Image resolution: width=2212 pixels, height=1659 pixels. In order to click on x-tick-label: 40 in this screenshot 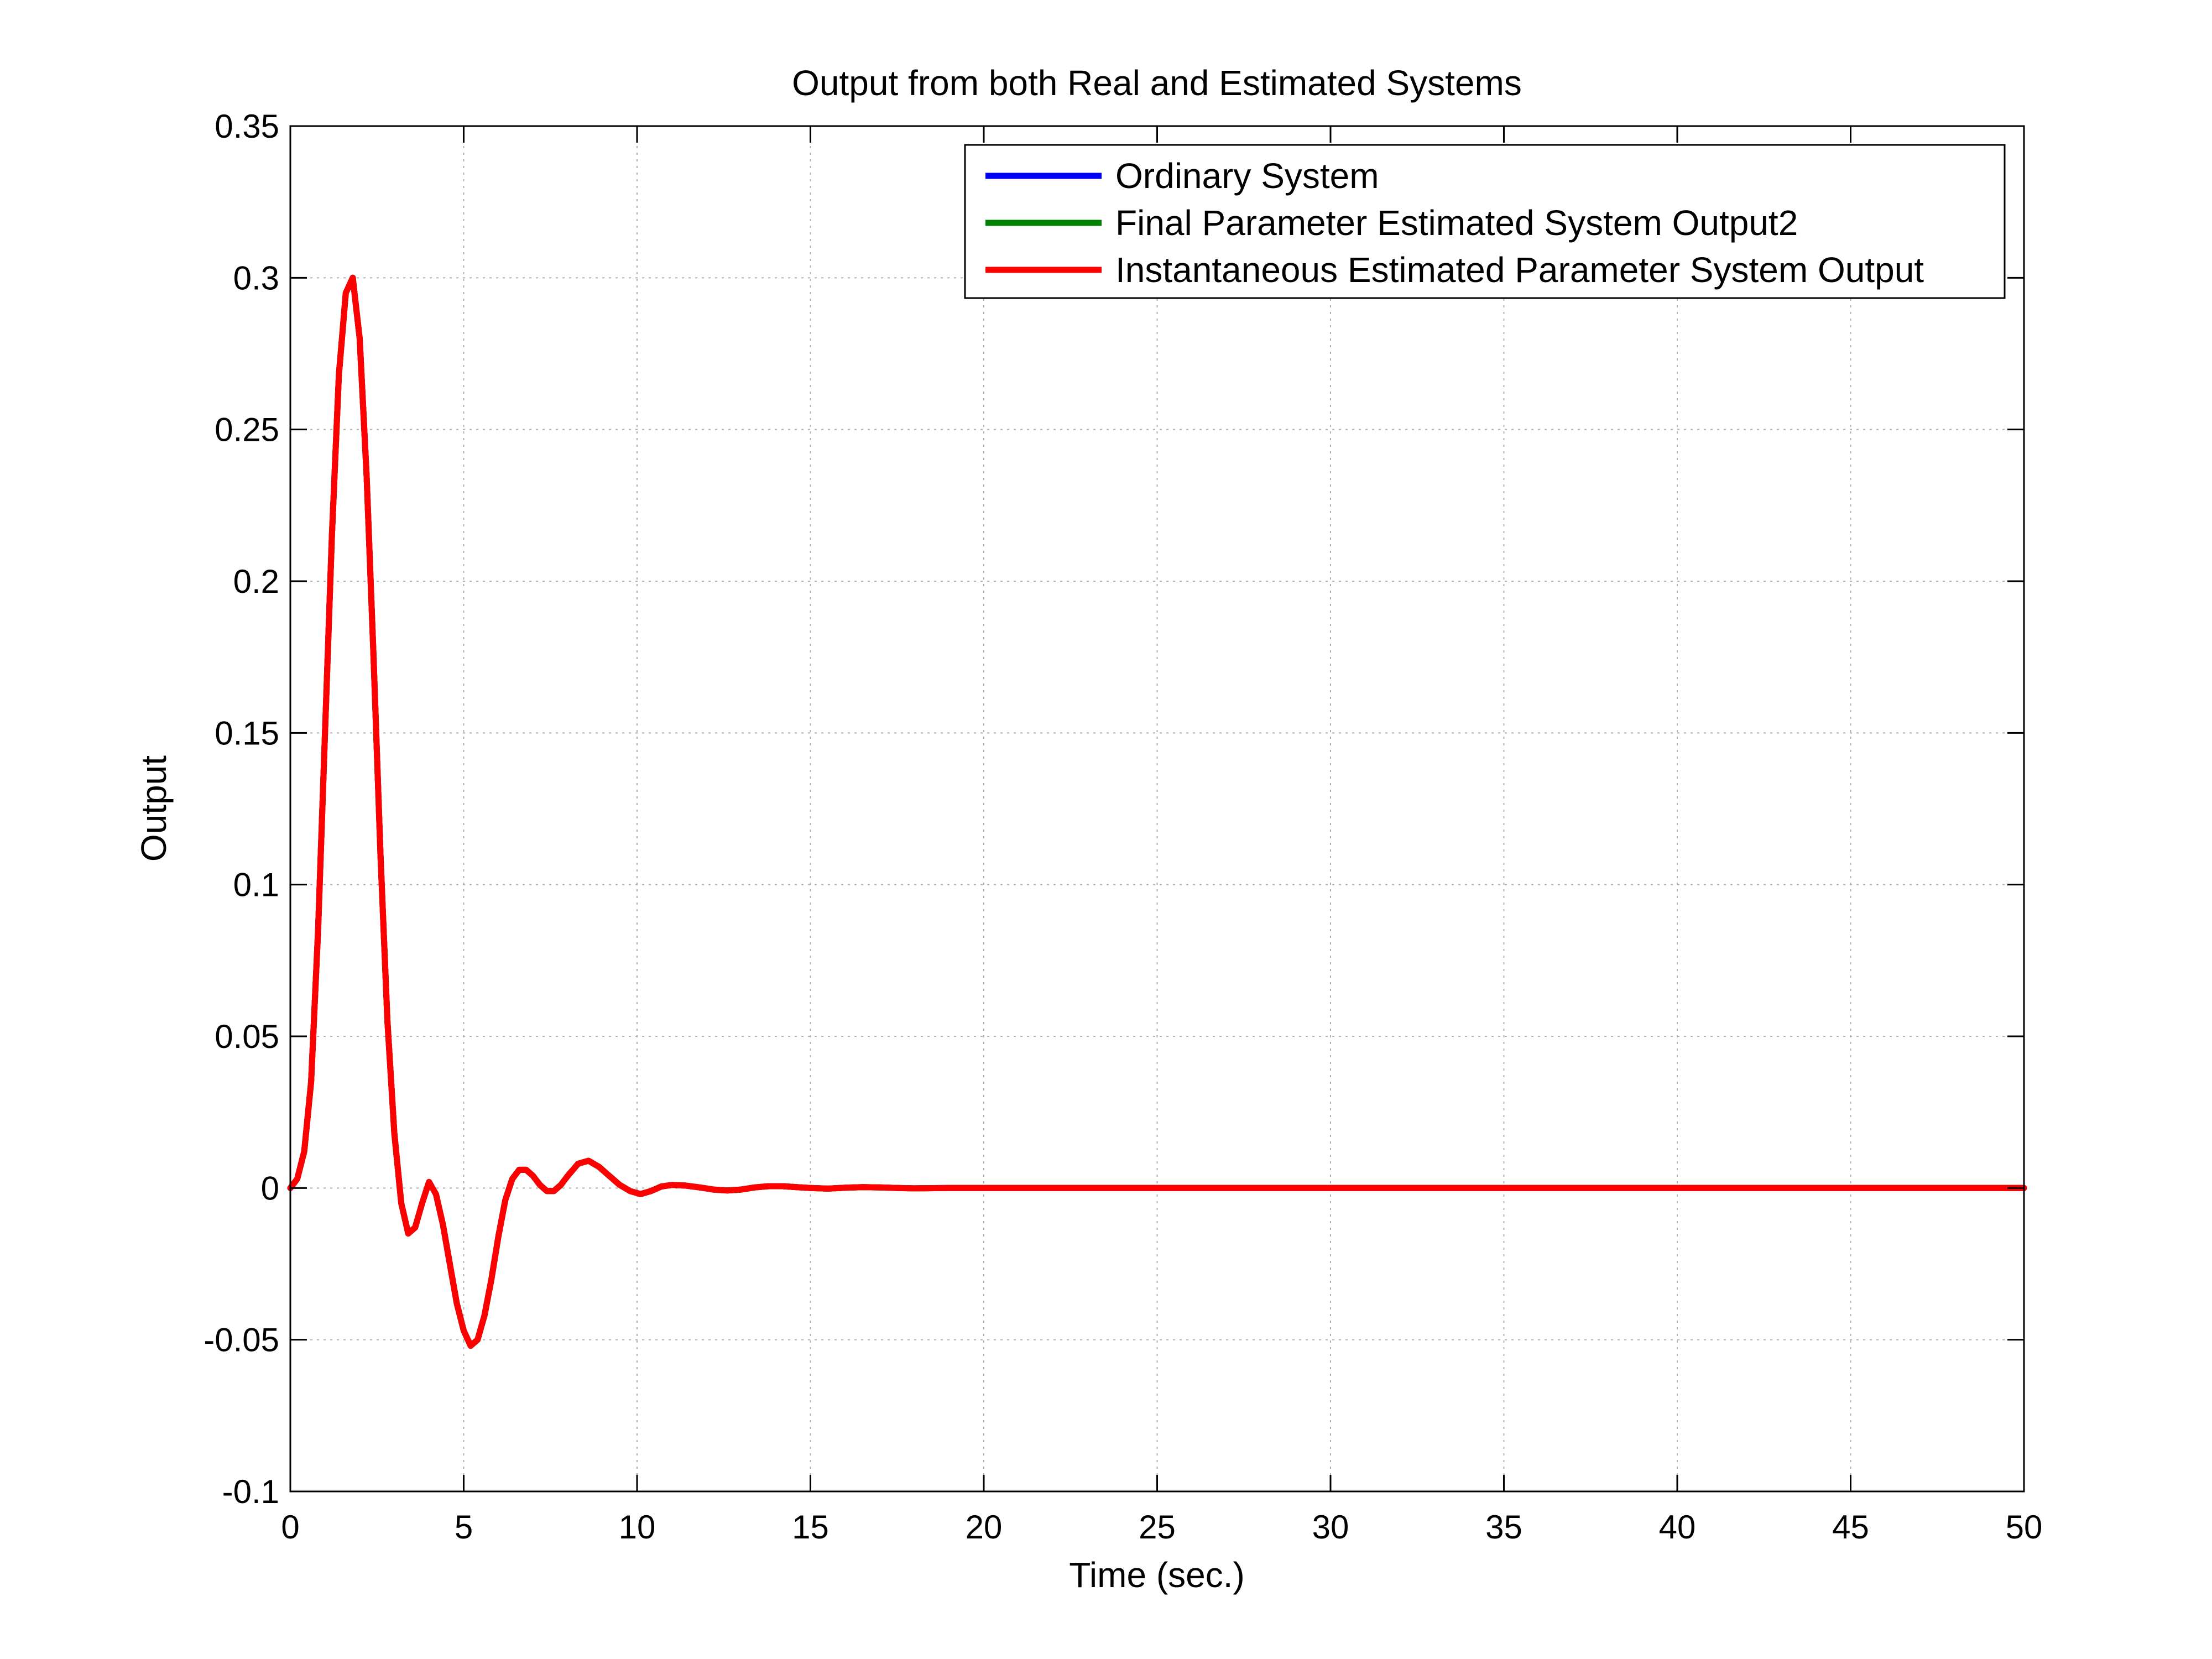, I will do `click(1678, 1528)`.